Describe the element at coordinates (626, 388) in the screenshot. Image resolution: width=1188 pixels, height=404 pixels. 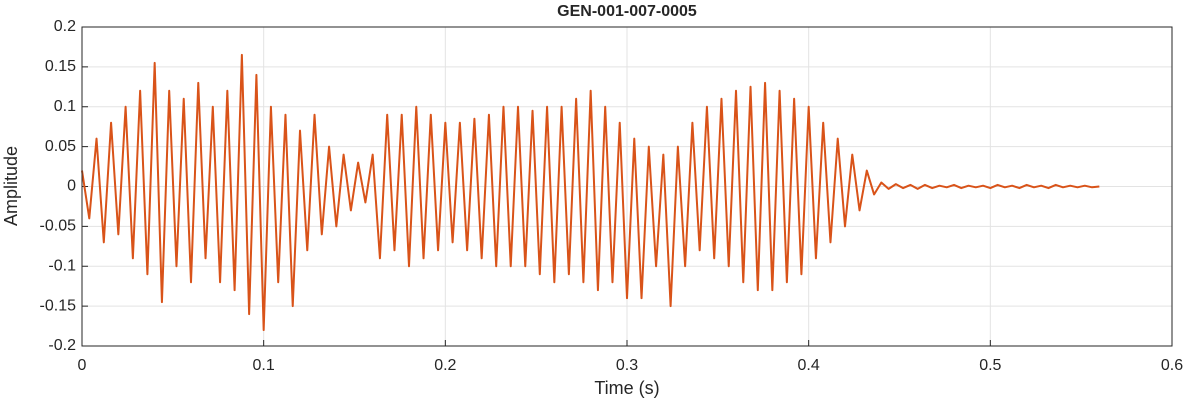
I see `x-axis-label: Time (s)` at that location.